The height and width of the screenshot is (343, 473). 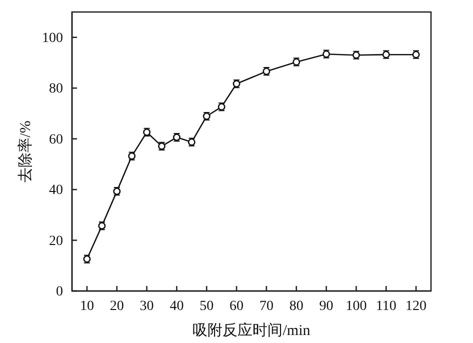 What do you see at coordinates (117, 306) in the screenshot?
I see `x-tick-label: 20` at bounding box center [117, 306].